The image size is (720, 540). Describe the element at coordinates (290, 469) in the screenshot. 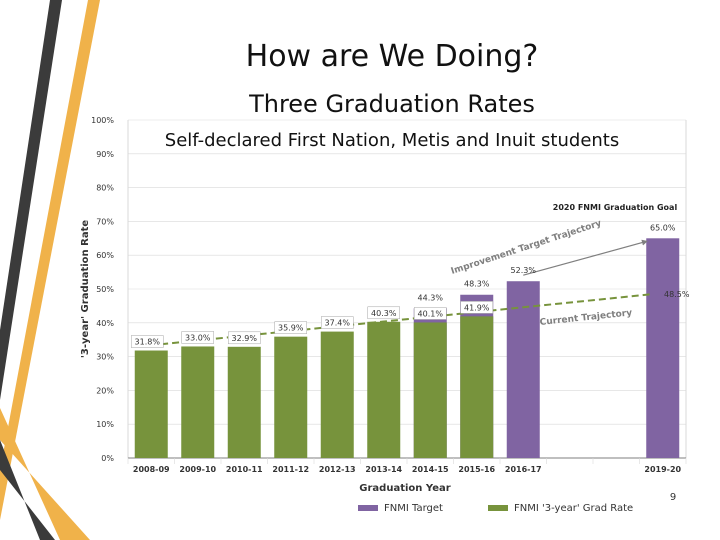

I see `category-label: 2011-12` at that location.